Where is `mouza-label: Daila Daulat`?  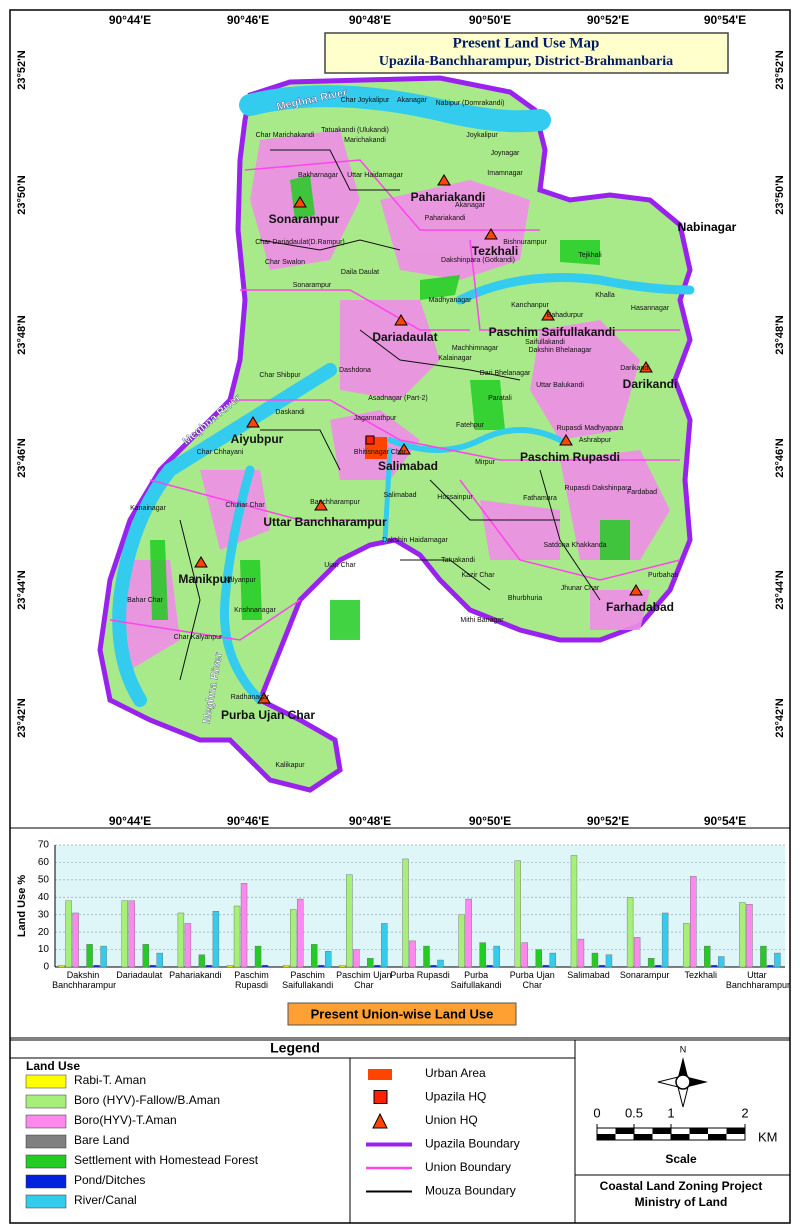 mouza-label: Daila Daulat is located at coordinates (360, 272).